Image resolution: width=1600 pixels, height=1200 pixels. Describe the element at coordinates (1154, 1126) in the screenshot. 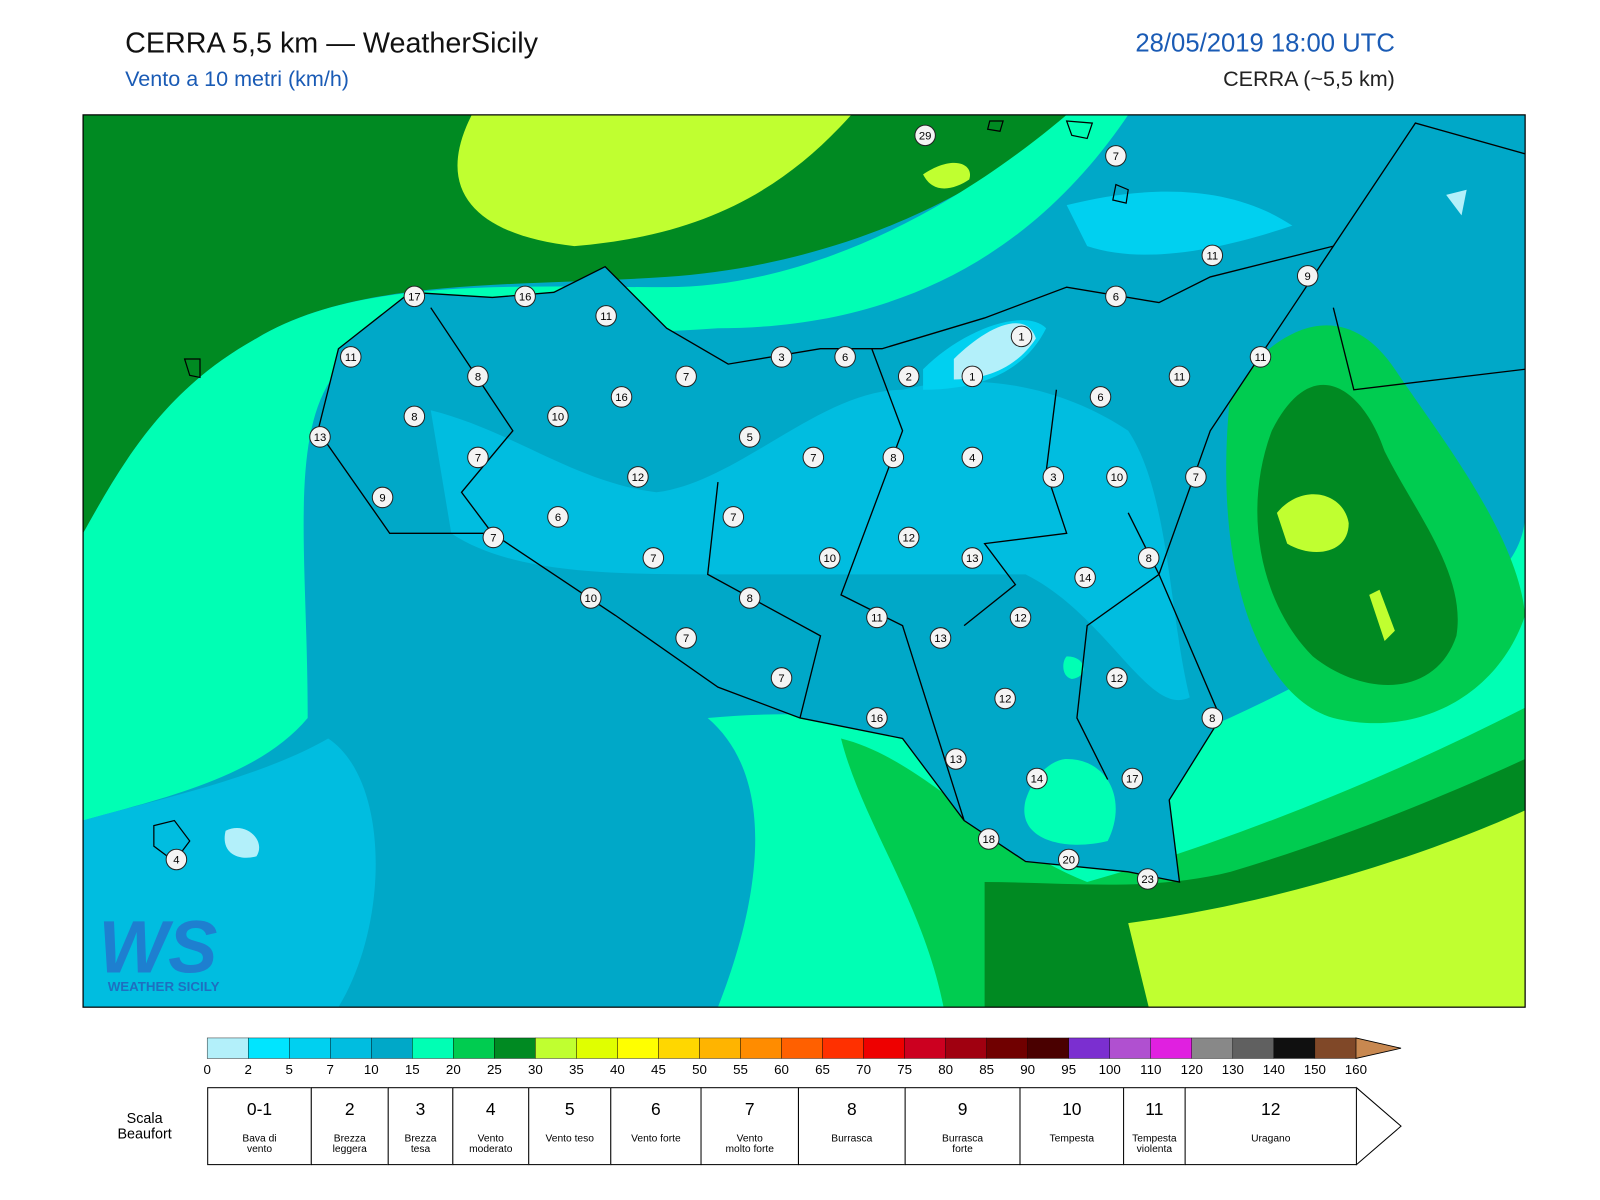

I see `beaufort-cell: 11 Tempesta violenta` at that location.